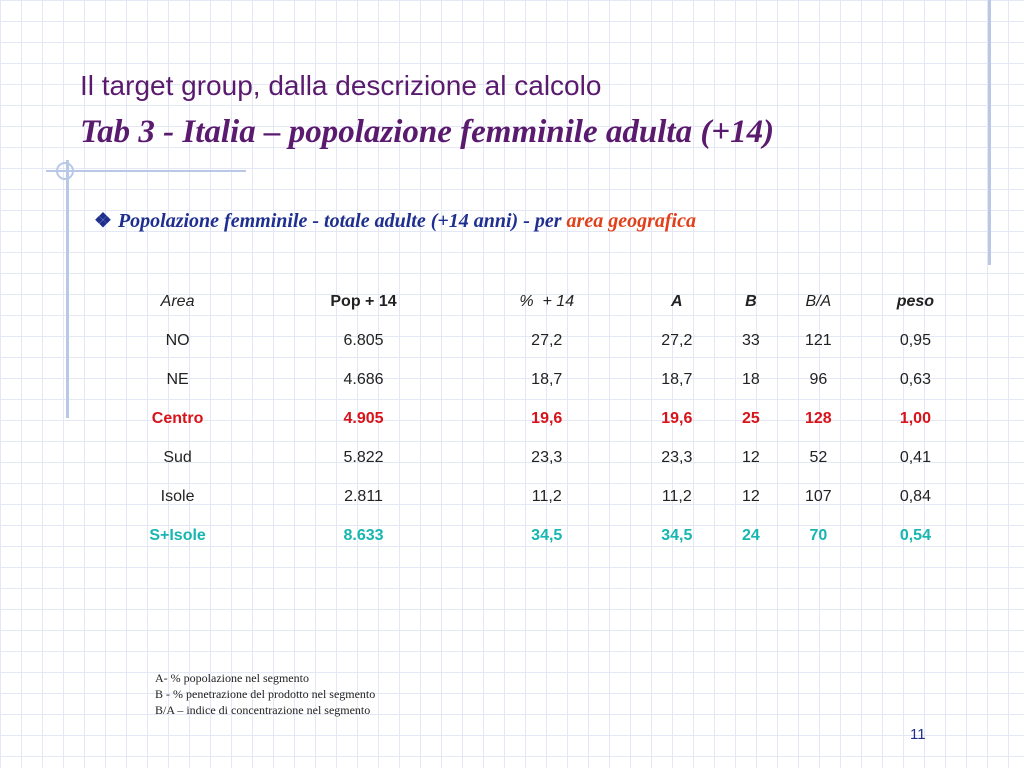 The image size is (1024, 768). I want to click on cell-b: 24, so click(751, 535).